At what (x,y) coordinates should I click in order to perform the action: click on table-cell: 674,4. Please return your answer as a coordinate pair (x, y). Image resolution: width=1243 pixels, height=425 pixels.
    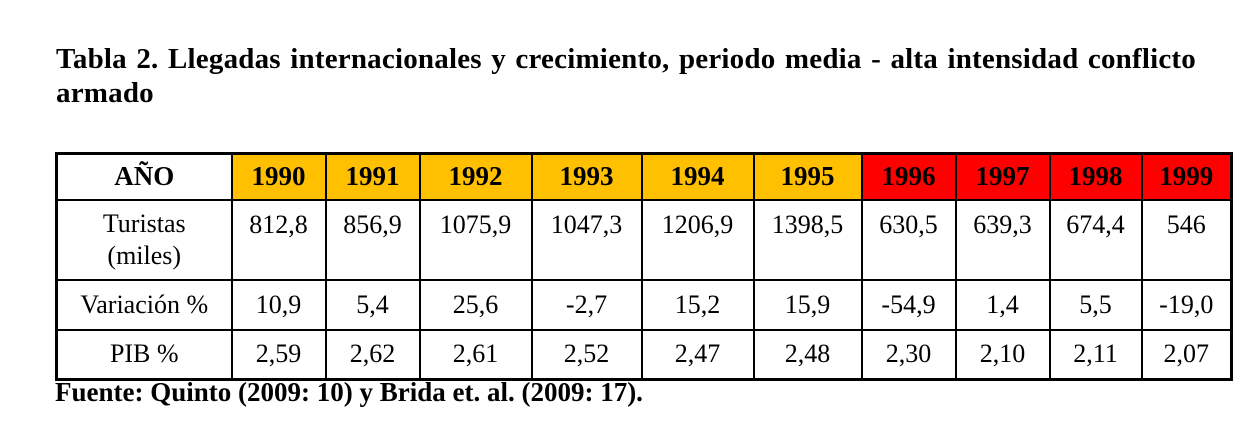
    Looking at the image, I should click on (1095, 239).